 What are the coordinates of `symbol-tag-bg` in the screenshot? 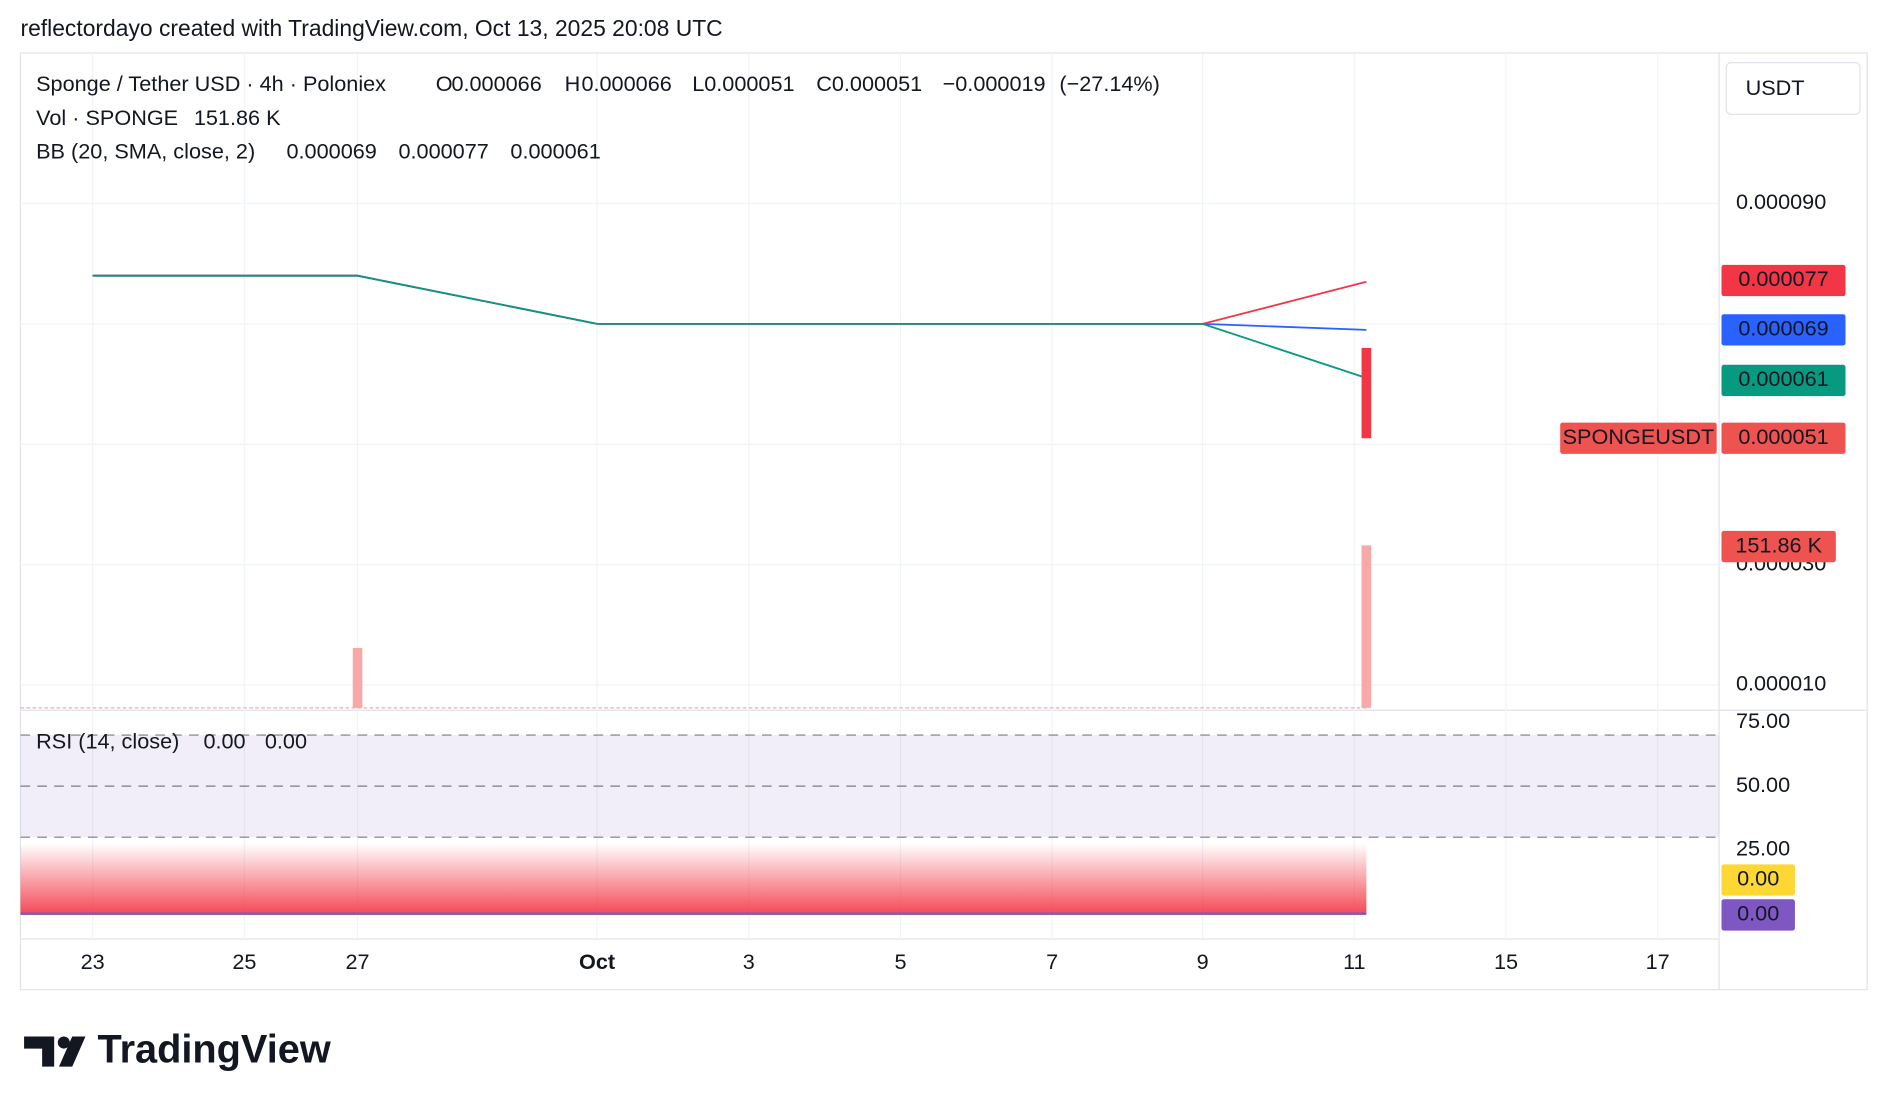 It's located at (1638, 438).